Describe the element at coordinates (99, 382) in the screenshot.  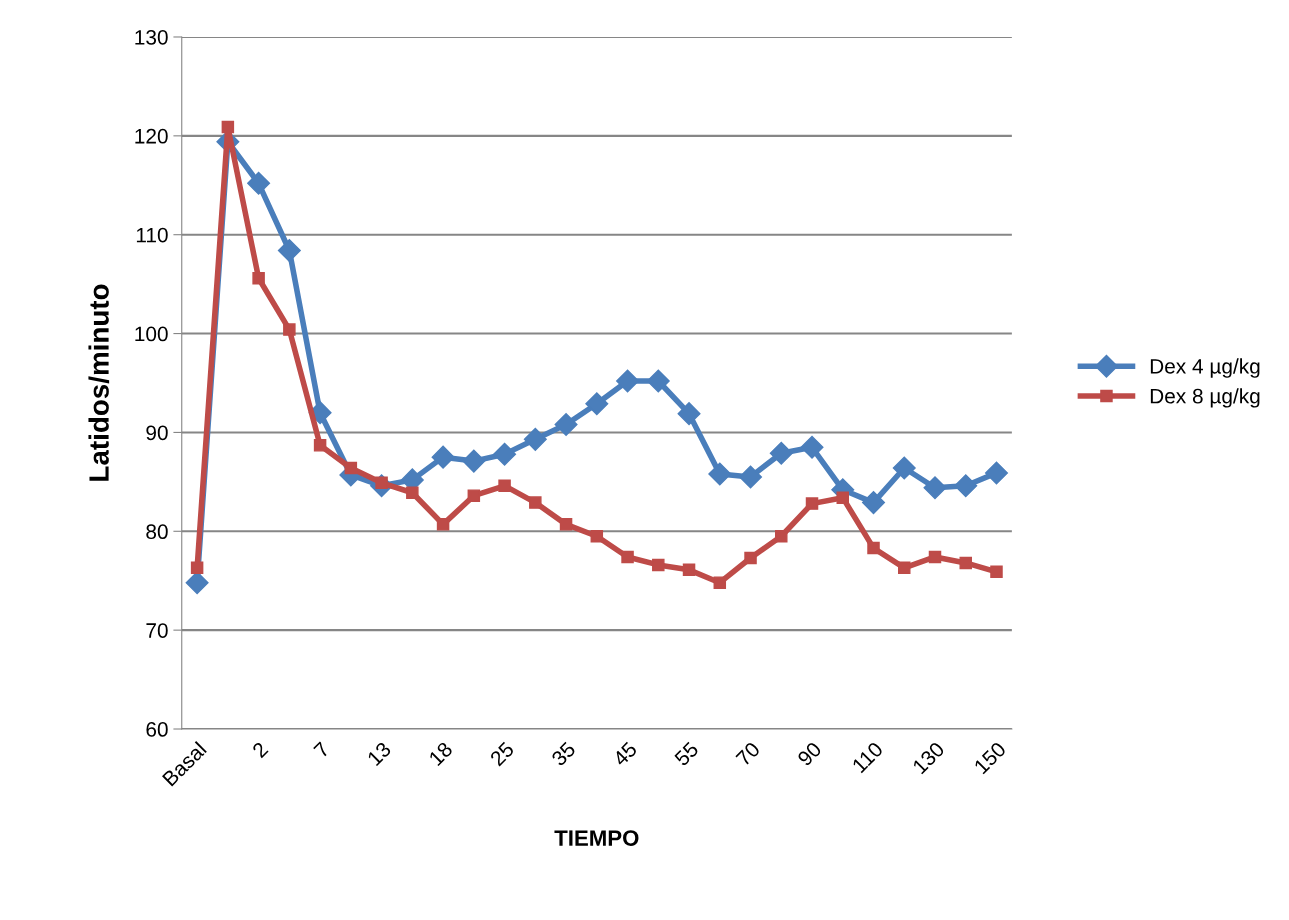
I see `y-axis-title: Latidos/minuto` at that location.